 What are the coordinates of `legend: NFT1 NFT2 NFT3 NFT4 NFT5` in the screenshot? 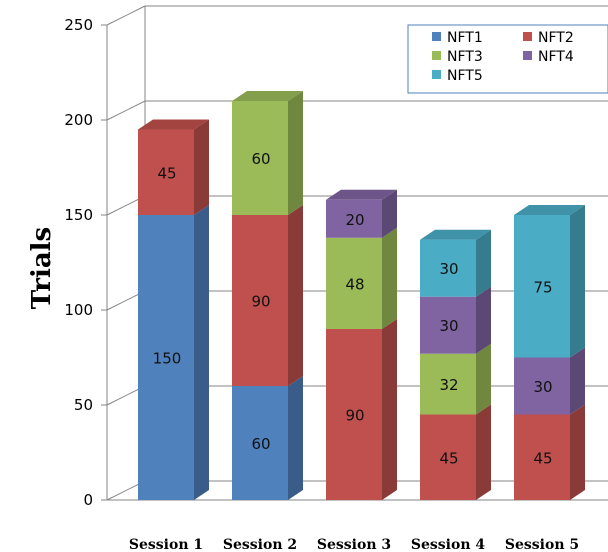 It's located at (507, 59).